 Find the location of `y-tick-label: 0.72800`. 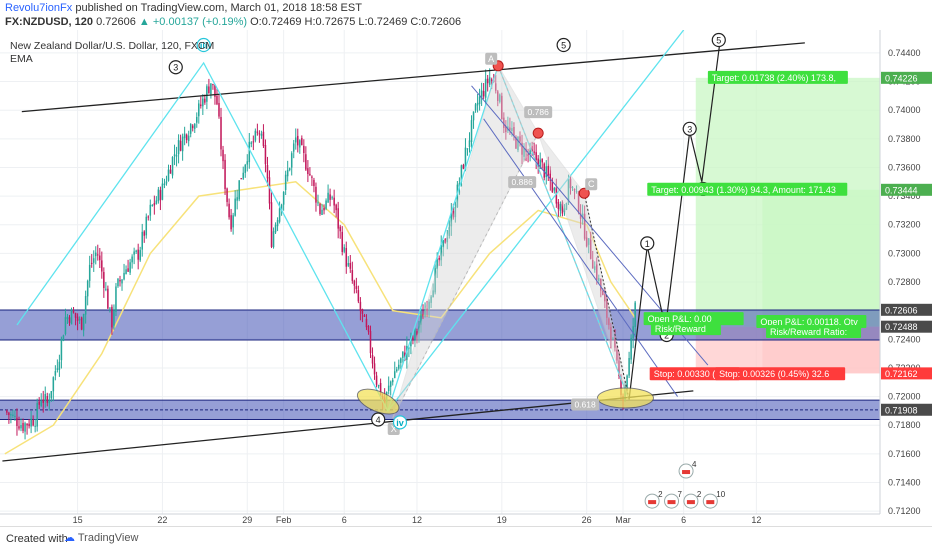

y-tick-label: 0.72800 is located at coordinates (904, 282).